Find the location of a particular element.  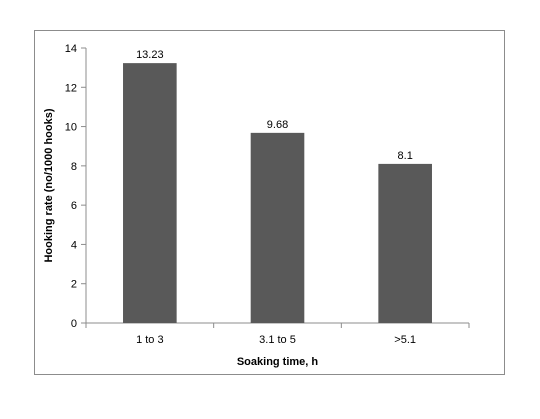

y-tick-label: 6 is located at coordinates (74, 206).